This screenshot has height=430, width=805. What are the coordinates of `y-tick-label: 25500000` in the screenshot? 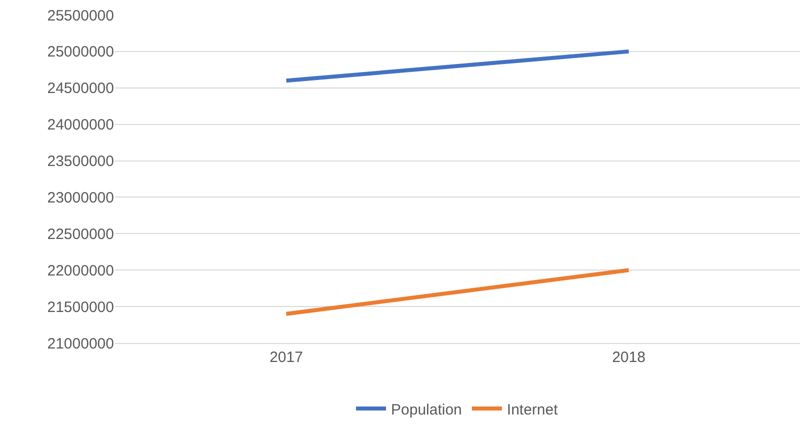 It's located at (80, 15).